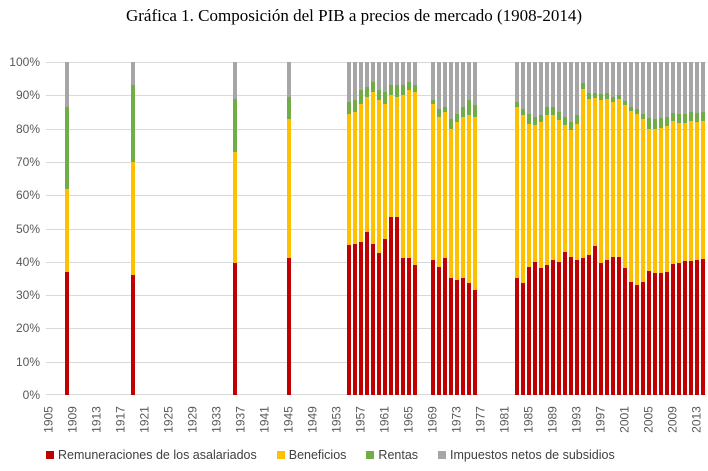 This screenshot has width=708, height=471. Describe the element at coordinates (317, 455) in the screenshot. I see `legend-label-beneficios: Beneficios` at that location.